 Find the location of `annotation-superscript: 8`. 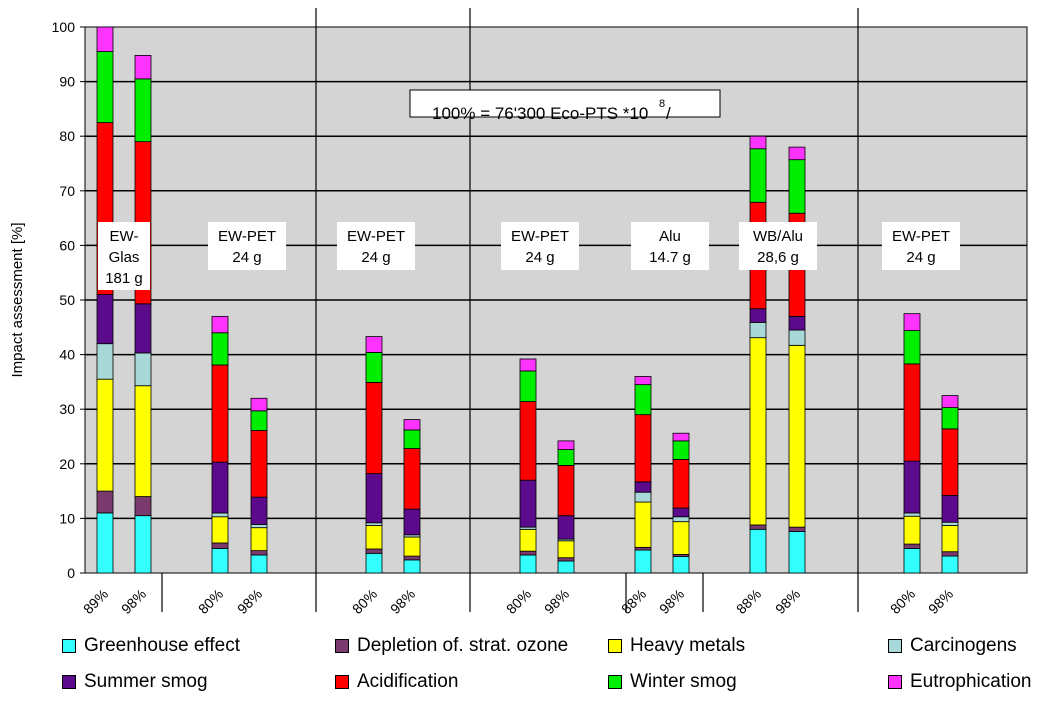

annotation-superscript: 8 is located at coordinates (662, 104).